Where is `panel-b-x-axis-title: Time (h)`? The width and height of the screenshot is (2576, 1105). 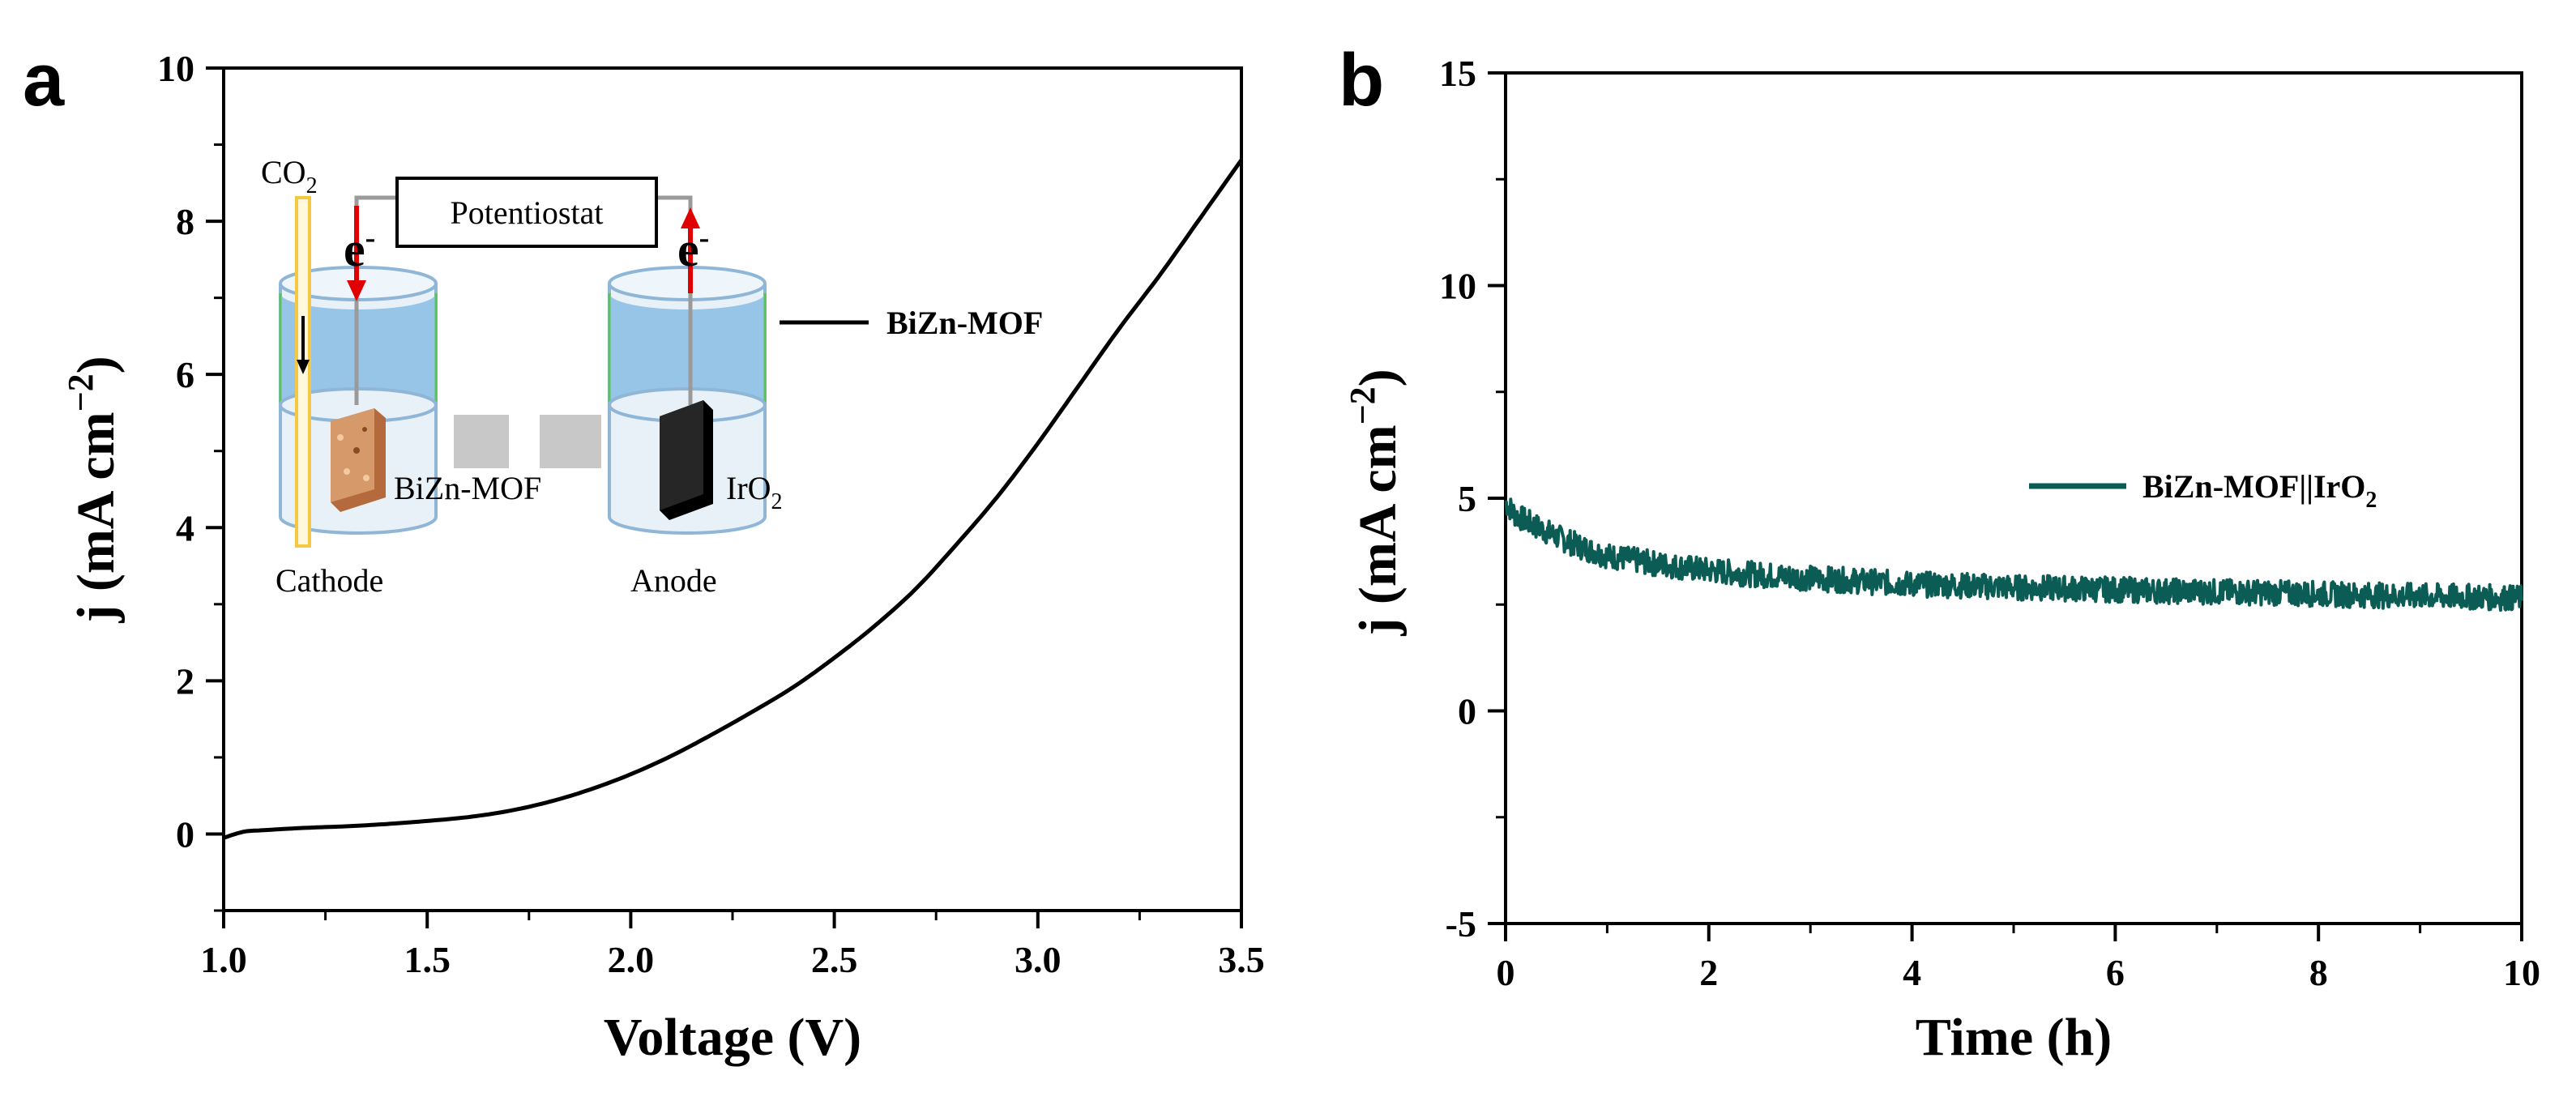
panel-b-x-axis-title: Time (h) is located at coordinates (2014, 1037).